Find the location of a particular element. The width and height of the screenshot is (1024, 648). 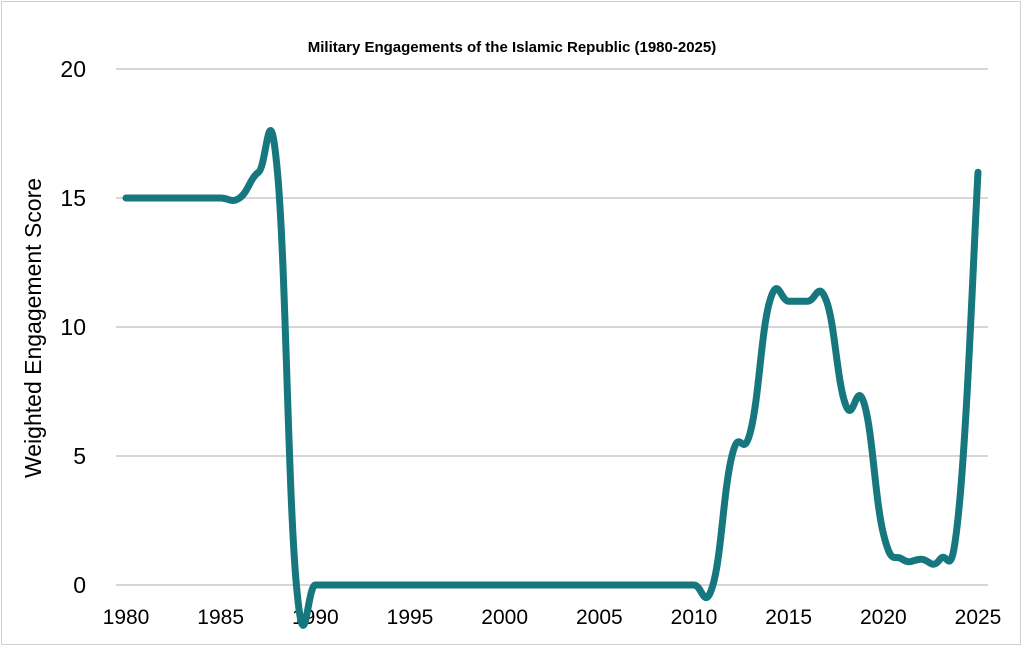

x-tick-label: 1985 is located at coordinates (220, 617).